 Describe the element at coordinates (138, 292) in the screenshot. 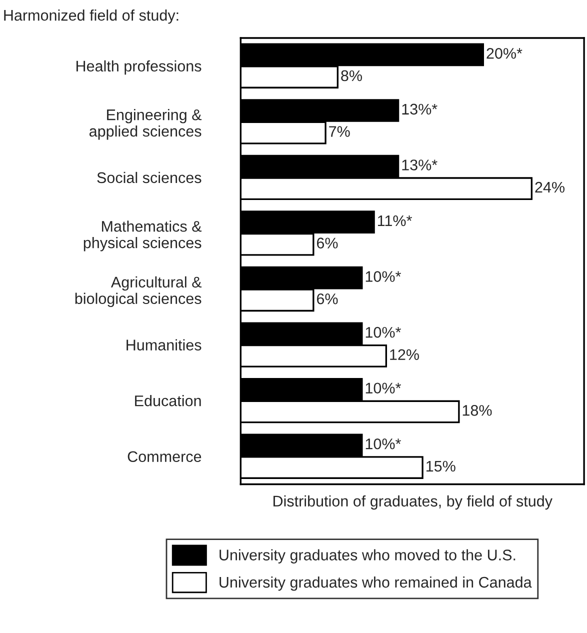

I see `y-tick-label: Agricultural & biological sciences` at that location.